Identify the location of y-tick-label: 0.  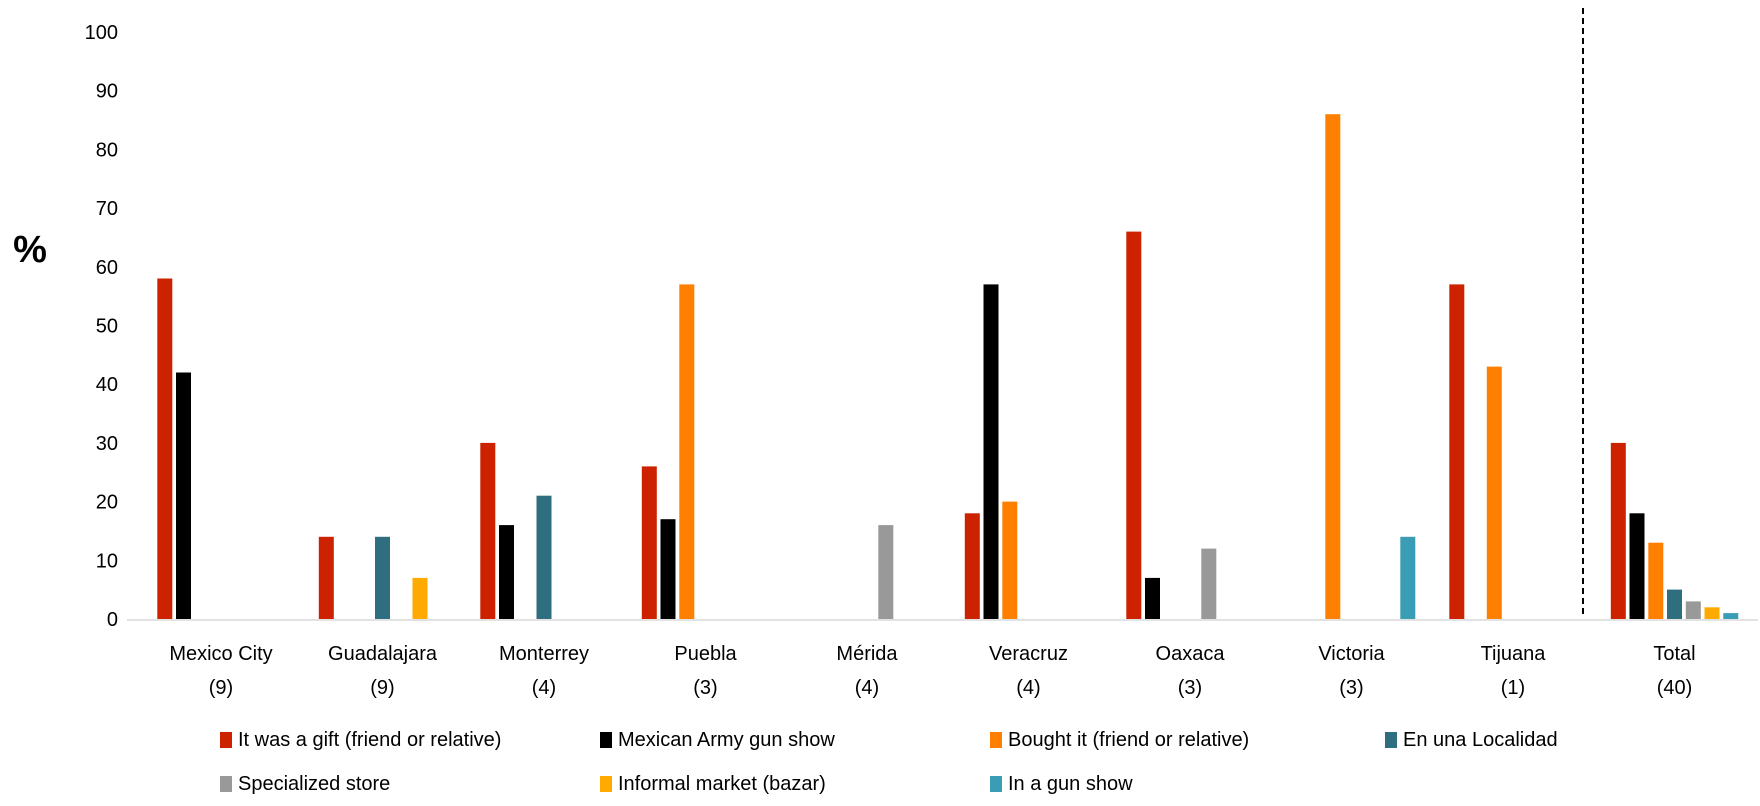
(112, 620).